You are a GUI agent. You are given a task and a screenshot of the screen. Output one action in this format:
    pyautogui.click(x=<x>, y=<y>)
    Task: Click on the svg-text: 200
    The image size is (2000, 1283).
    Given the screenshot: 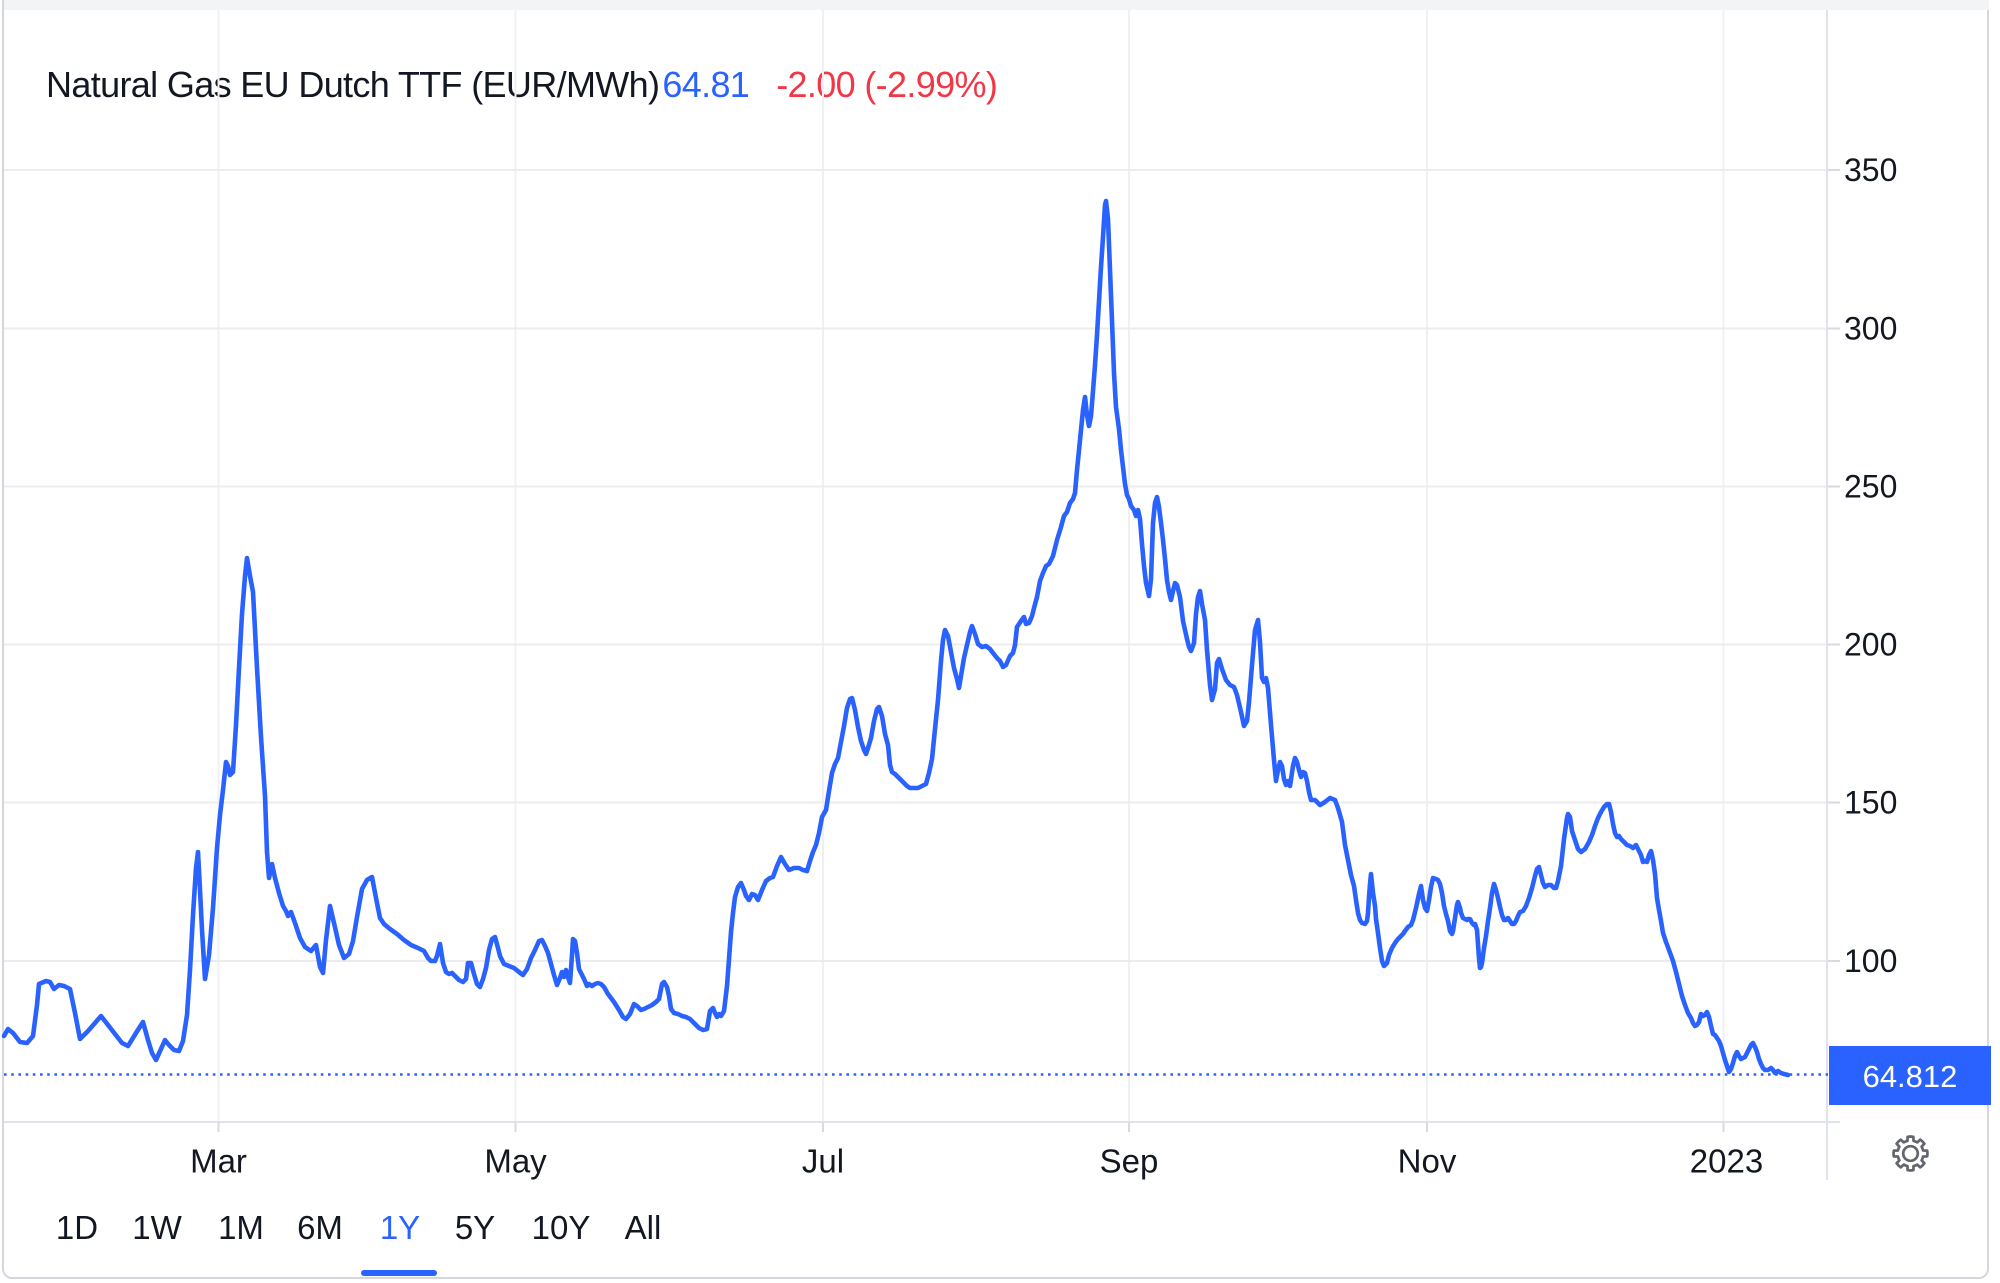 What is the action you would take?
    pyautogui.click(x=1870, y=645)
    